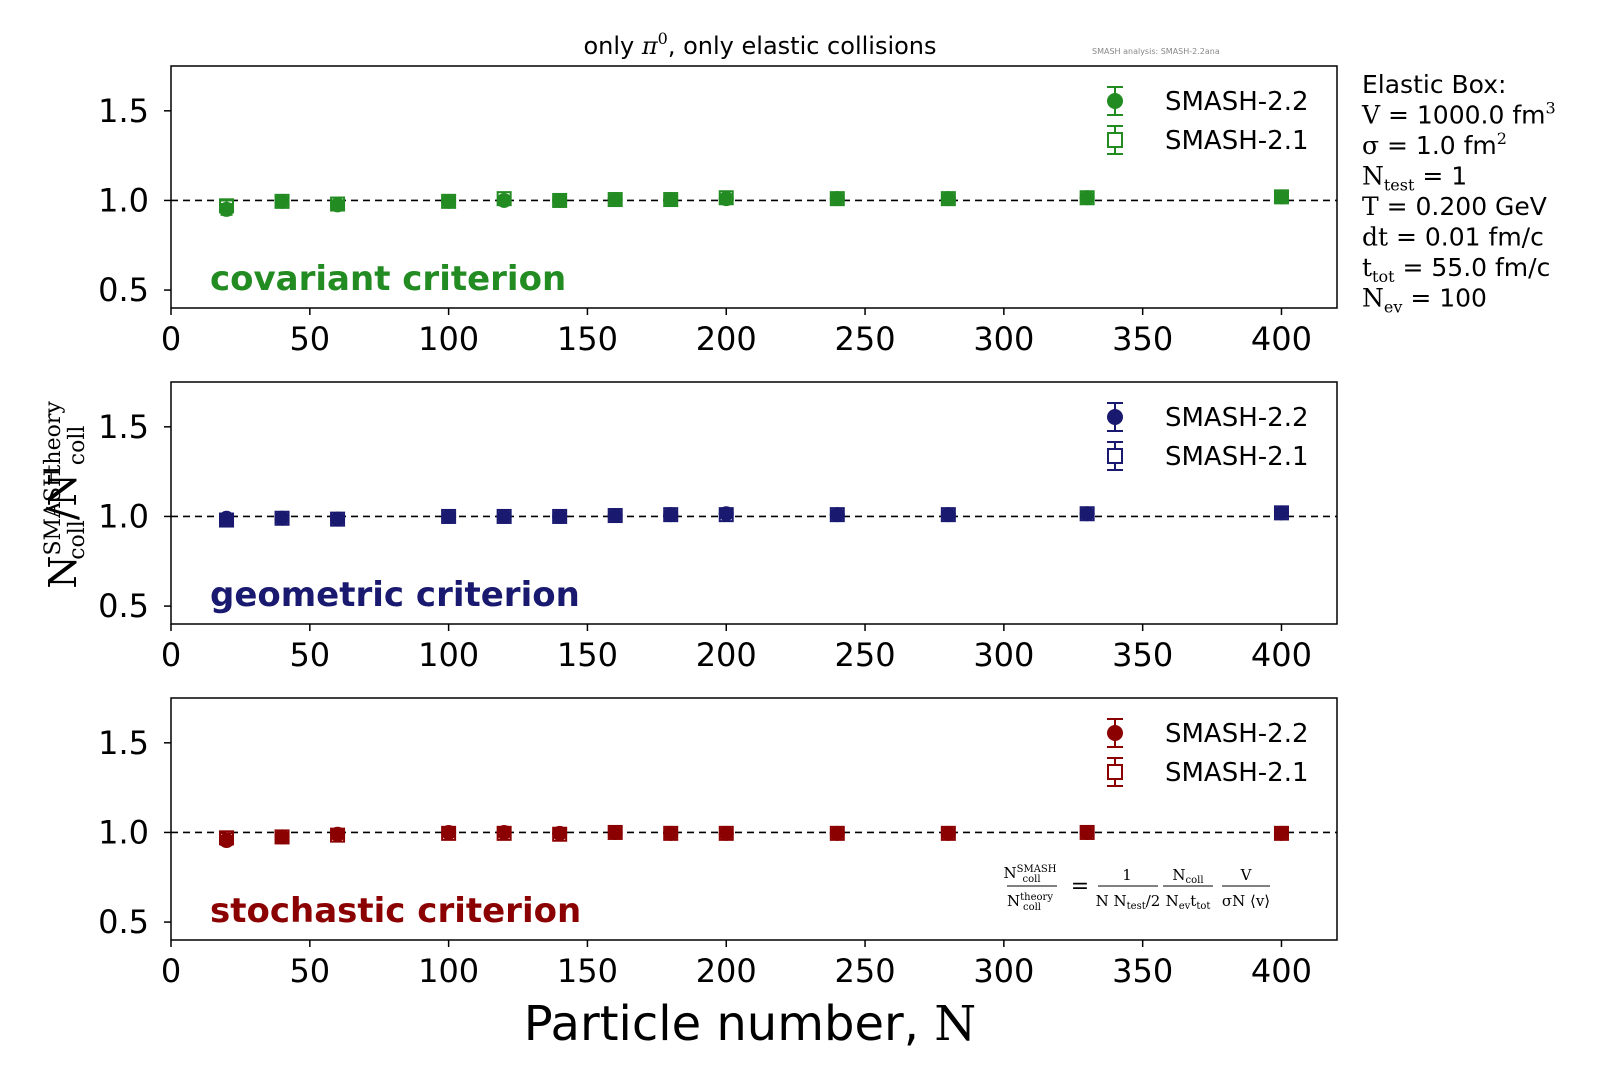 This screenshot has height=1082, width=1600. I want to click on svg-text: NSMASHcoll/Ntheorycoll, so click(65, 495).